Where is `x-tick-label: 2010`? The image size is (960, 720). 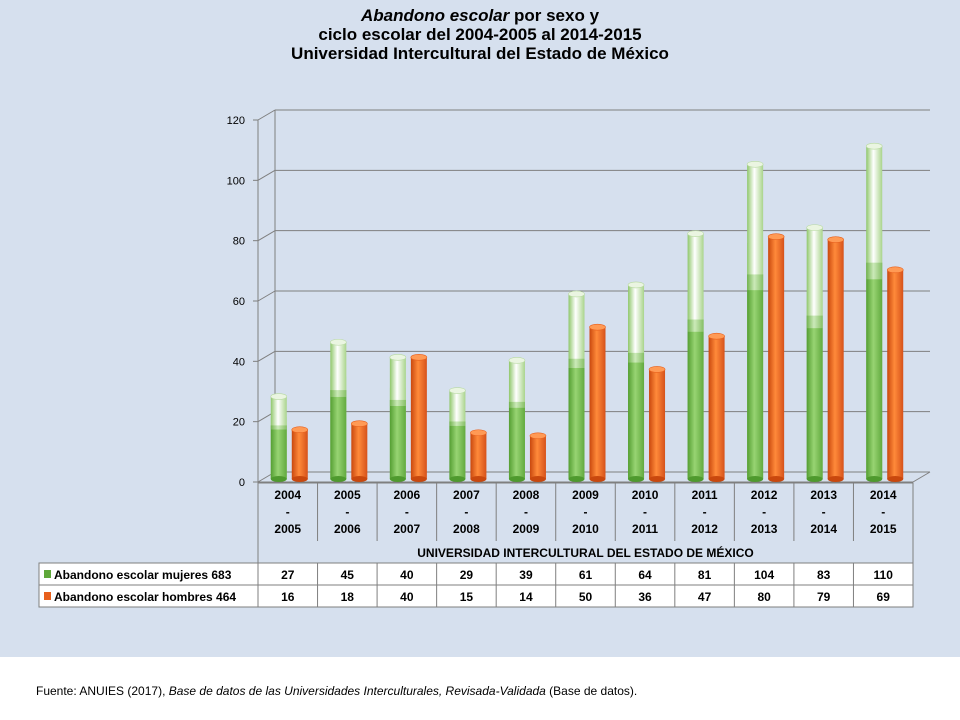 x-tick-label: 2010 is located at coordinates (585, 529).